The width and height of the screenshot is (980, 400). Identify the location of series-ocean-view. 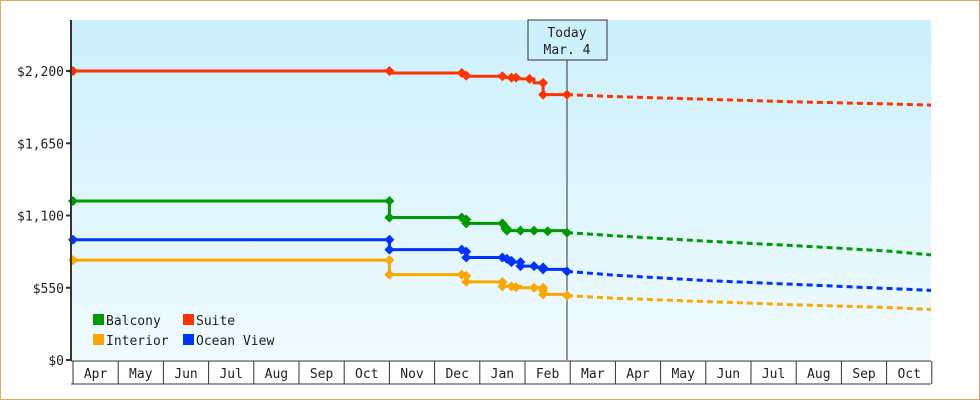
(500, 263).